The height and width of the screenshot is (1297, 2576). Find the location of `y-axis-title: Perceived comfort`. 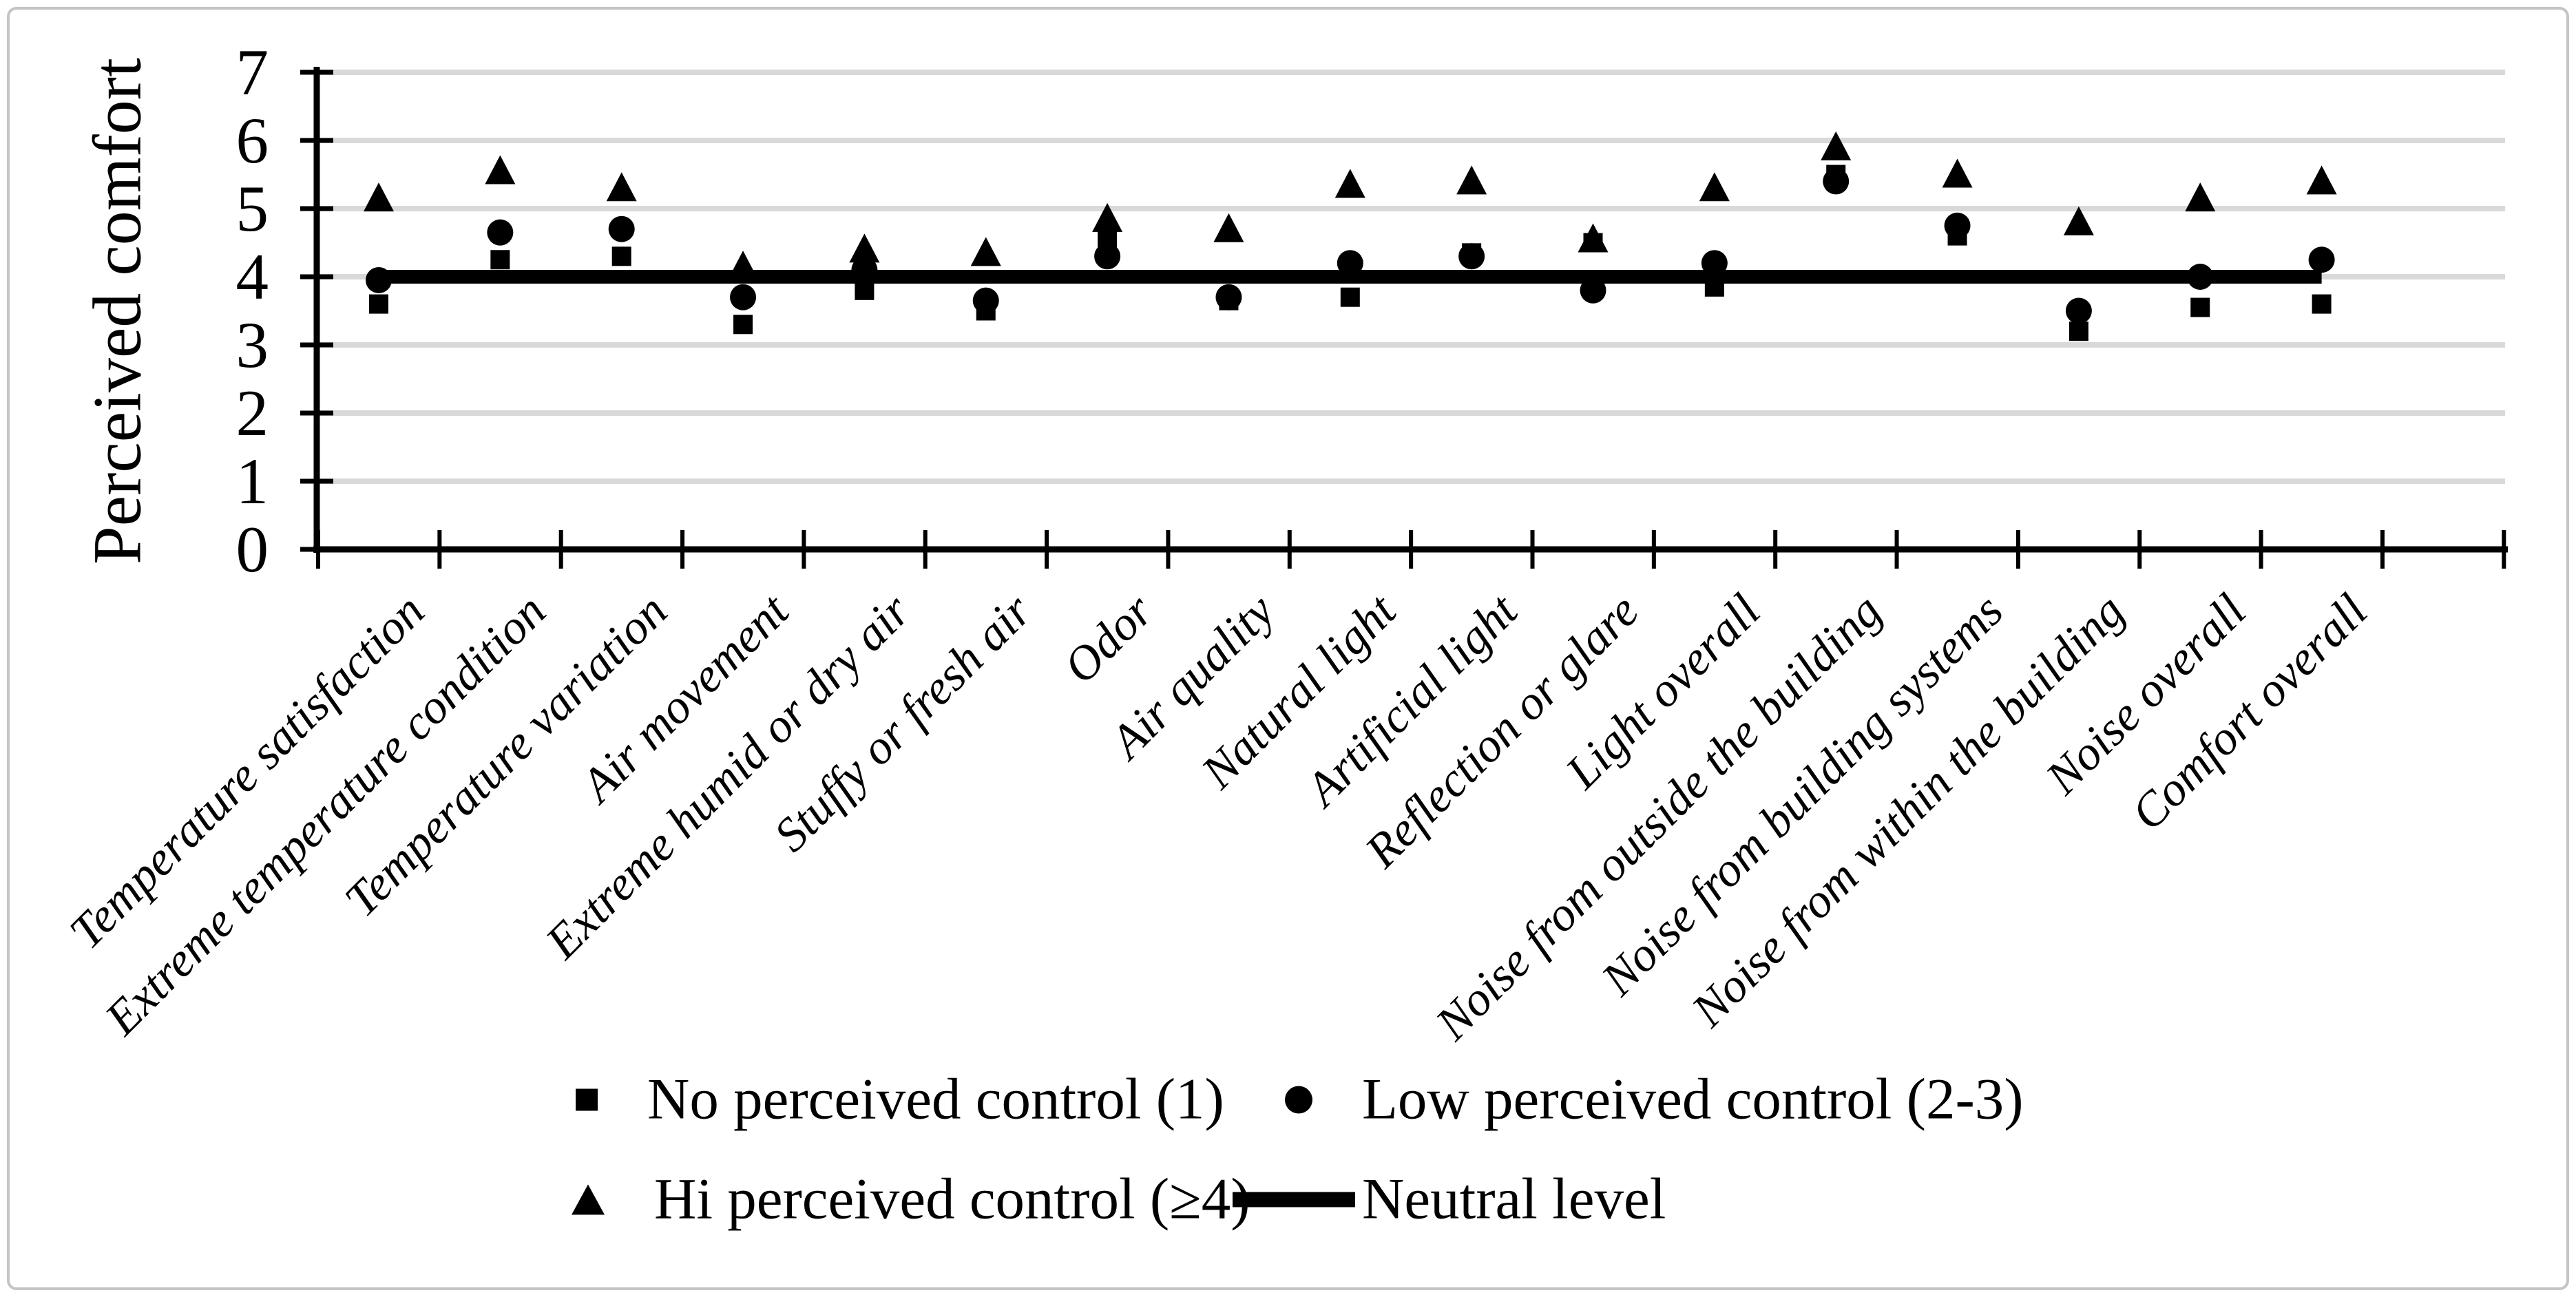

y-axis-title: Perceived comfort is located at coordinates (117, 311).